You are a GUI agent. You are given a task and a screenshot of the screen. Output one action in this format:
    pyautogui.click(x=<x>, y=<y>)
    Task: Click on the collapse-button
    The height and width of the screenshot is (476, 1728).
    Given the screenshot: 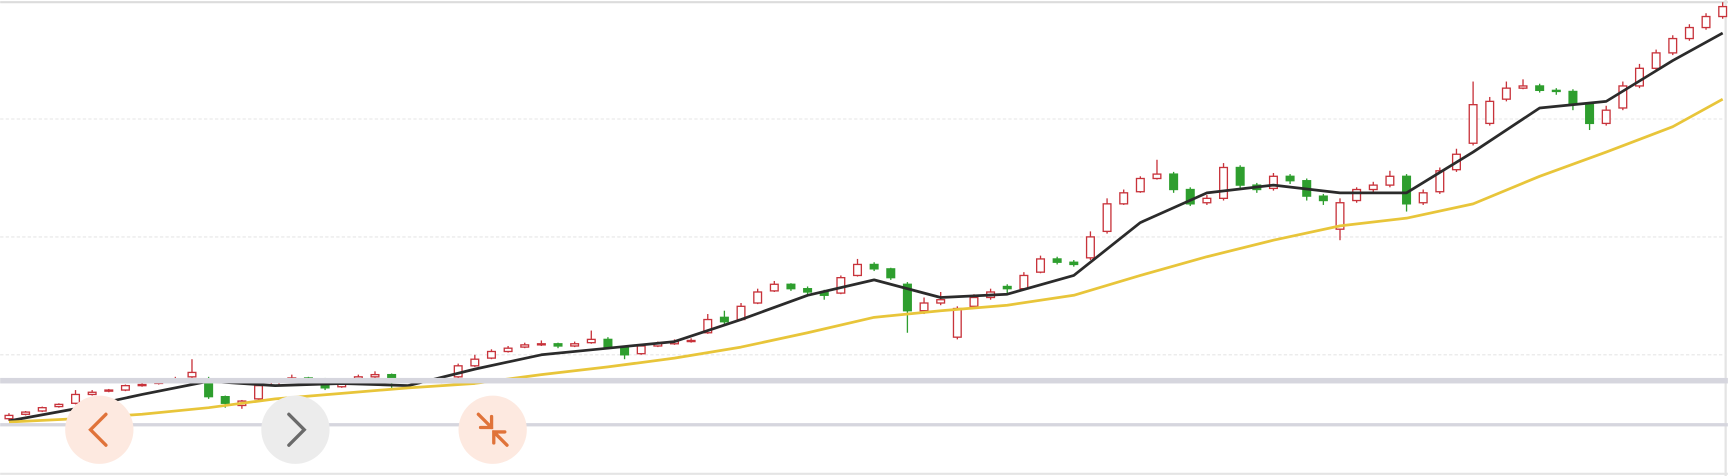 What is the action you would take?
    pyautogui.click(x=492, y=429)
    